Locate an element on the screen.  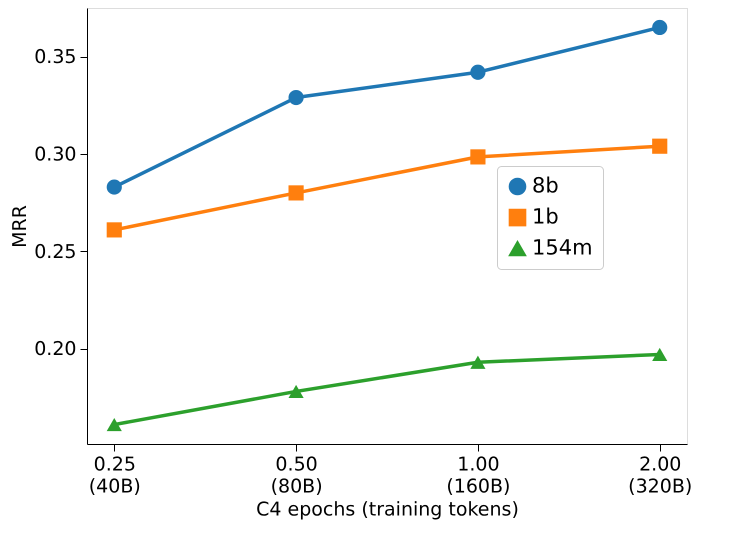
y-tick-label: 0.25 is located at coordinates (55, 251).